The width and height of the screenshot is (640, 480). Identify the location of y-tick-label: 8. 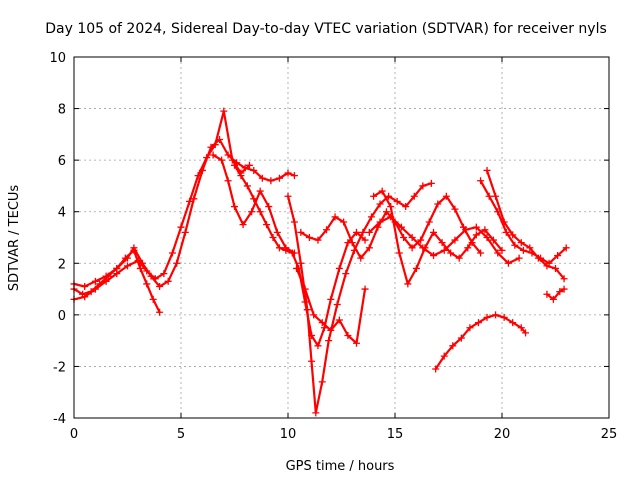
(62, 110).